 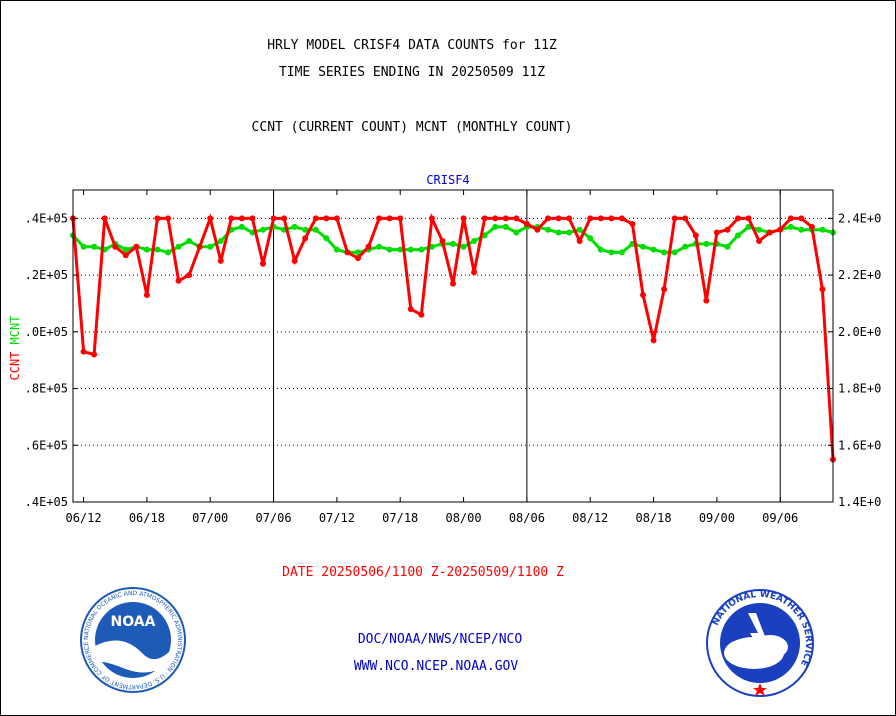 What do you see at coordinates (46, 275) in the screenshot?
I see `y-left-tick-label: .2E+05` at bounding box center [46, 275].